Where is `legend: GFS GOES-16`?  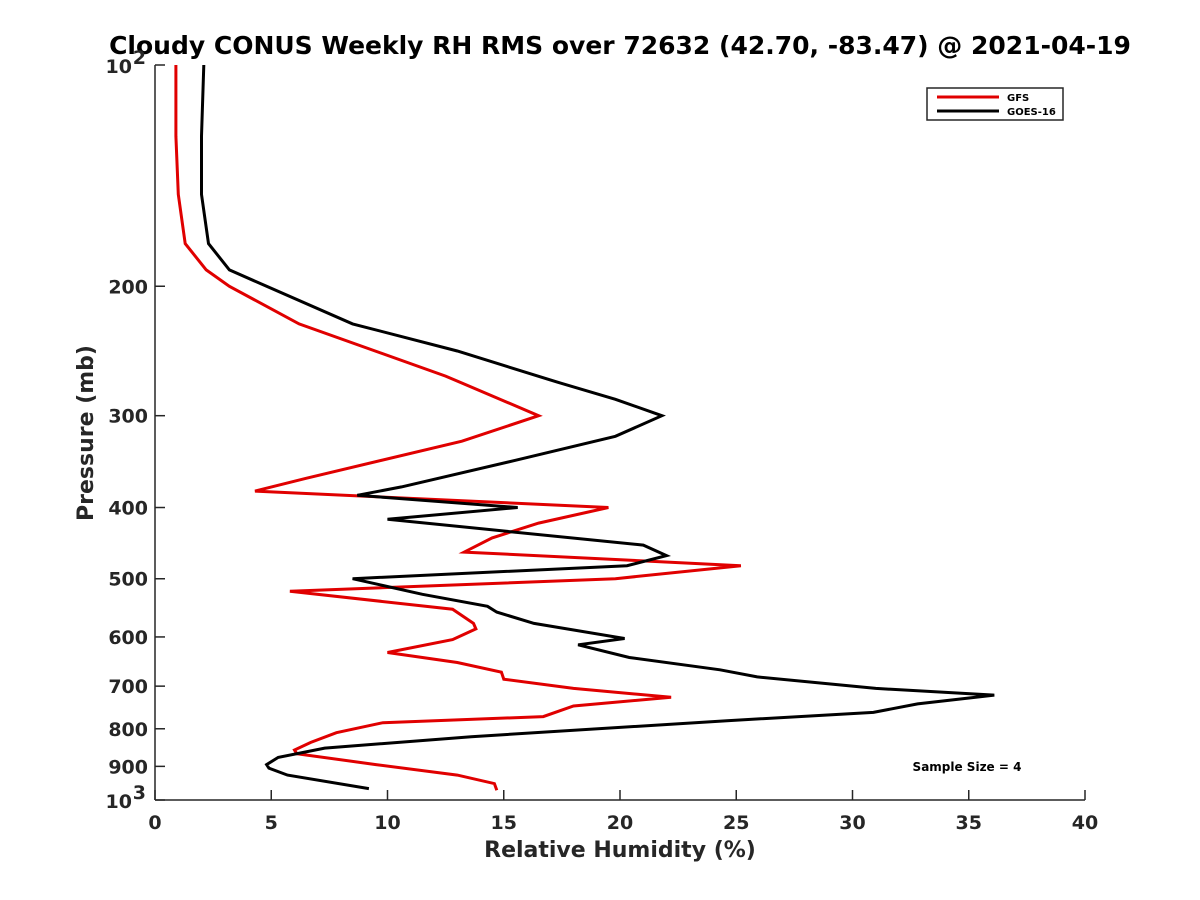 legend: GFS GOES-16 is located at coordinates (995, 104).